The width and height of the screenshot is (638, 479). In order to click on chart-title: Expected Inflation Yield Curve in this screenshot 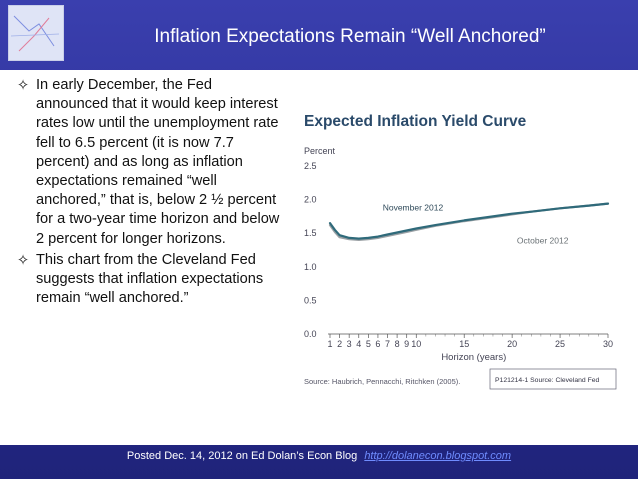, I will do `click(415, 121)`.